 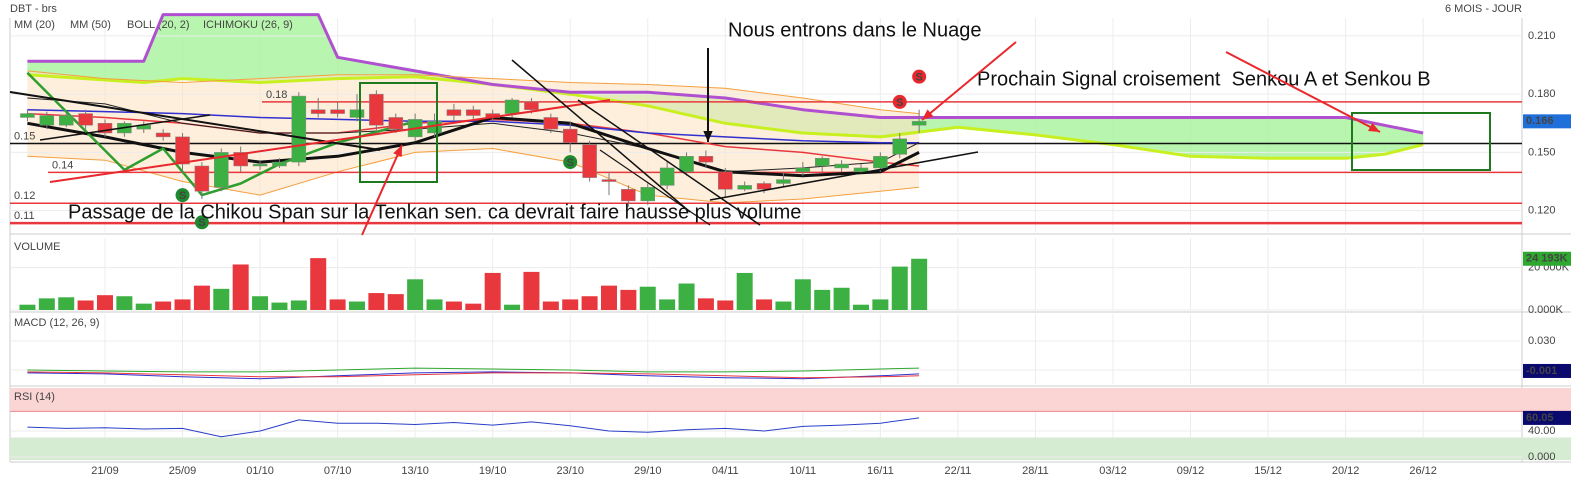 What do you see at coordinates (1542, 431) in the screenshot?
I see `y-tick-label: 40.00` at bounding box center [1542, 431].